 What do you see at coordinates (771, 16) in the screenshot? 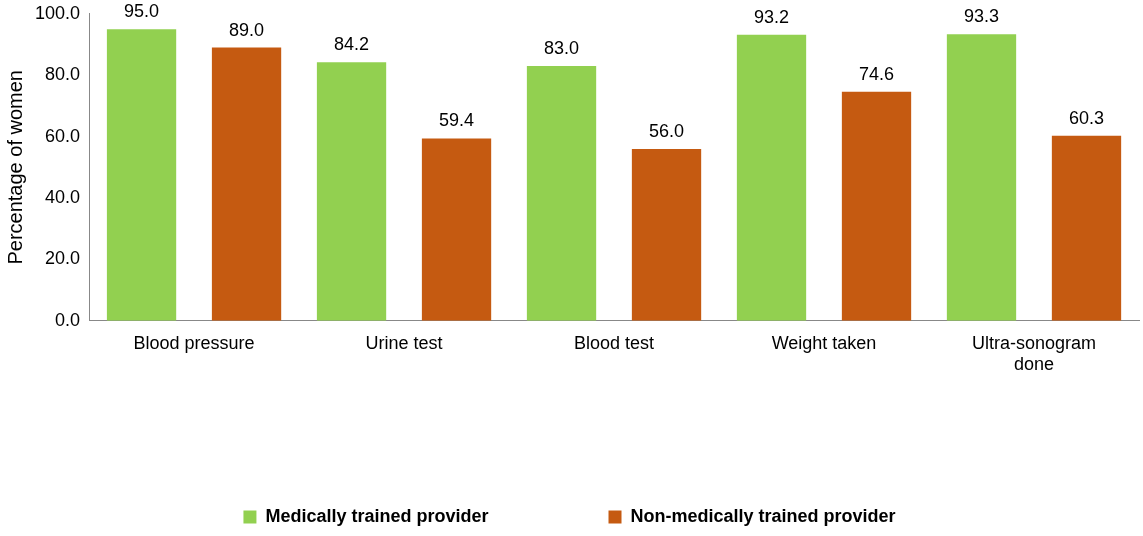
I see `data-label: 93.2` at bounding box center [771, 16].